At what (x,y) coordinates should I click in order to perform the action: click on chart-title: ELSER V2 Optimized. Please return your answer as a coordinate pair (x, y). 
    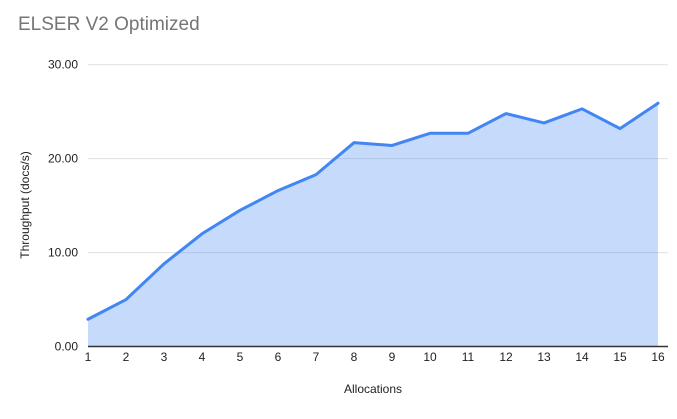
    Looking at the image, I should click on (109, 24).